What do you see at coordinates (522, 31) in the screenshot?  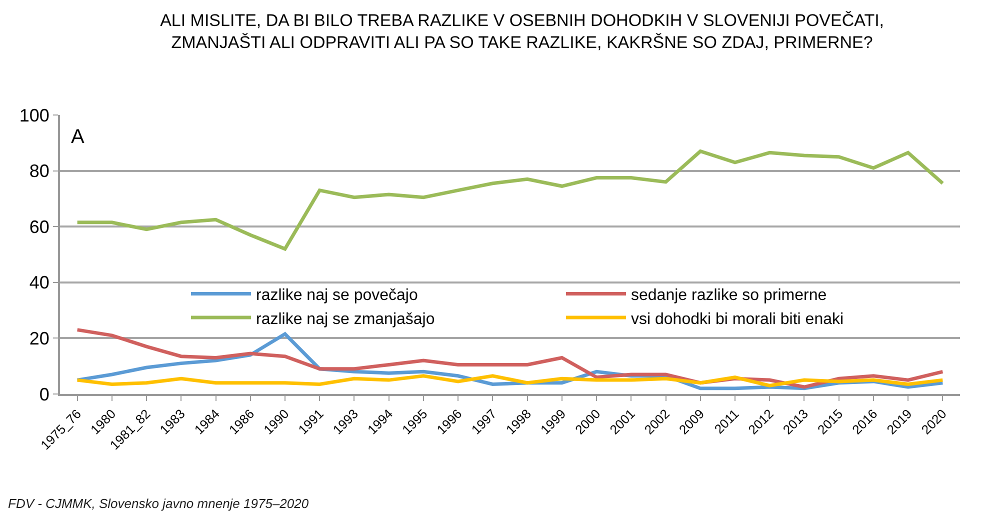 I see `chart-title: ALI MISLITE, DA BI BILO TREBA RAZLIKE V OSEBNIH DOHODKIH V SLOVENIJI POVEČATI, ZMANJAŠTI ALI ODPRAVITI ALI PA SO TAKE RAZLIKE, KAKRŠNE SO ZDAJ, PRIMERNE?` at bounding box center [522, 31].